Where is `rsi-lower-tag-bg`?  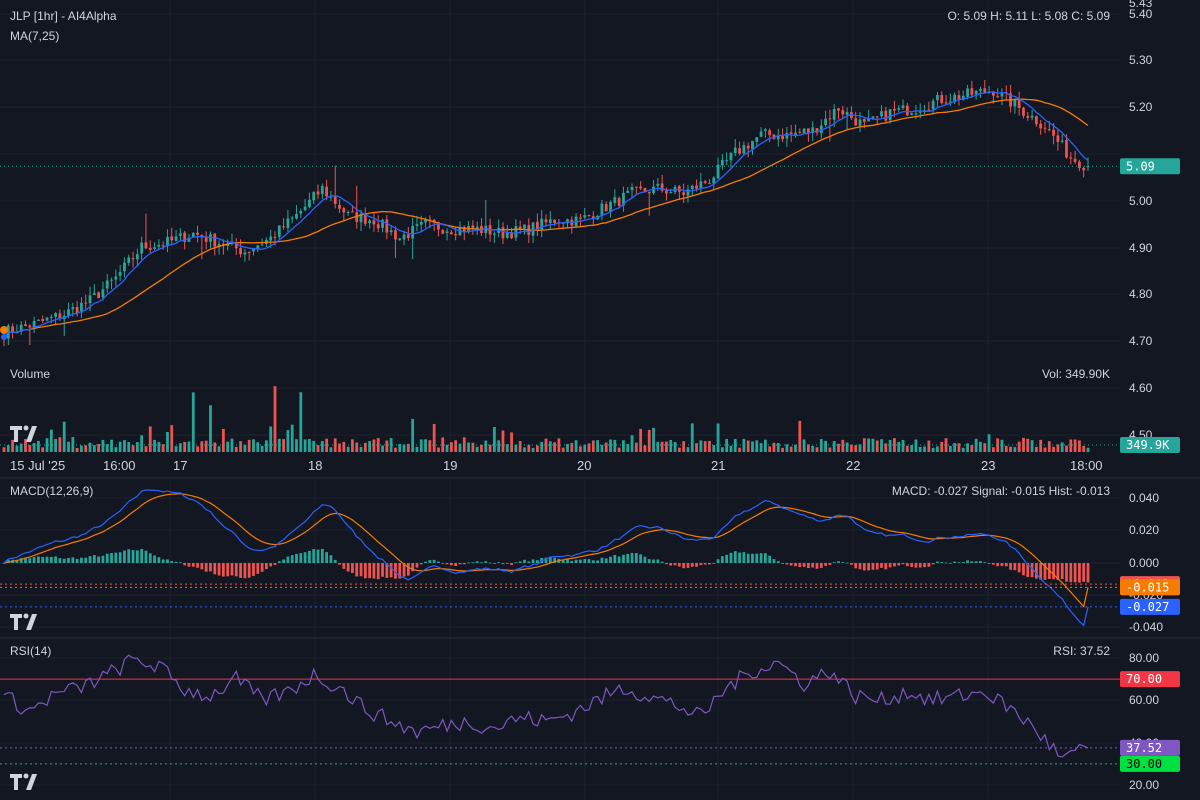 rsi-lower-tag-bg is located at coordinates (1150, 763).